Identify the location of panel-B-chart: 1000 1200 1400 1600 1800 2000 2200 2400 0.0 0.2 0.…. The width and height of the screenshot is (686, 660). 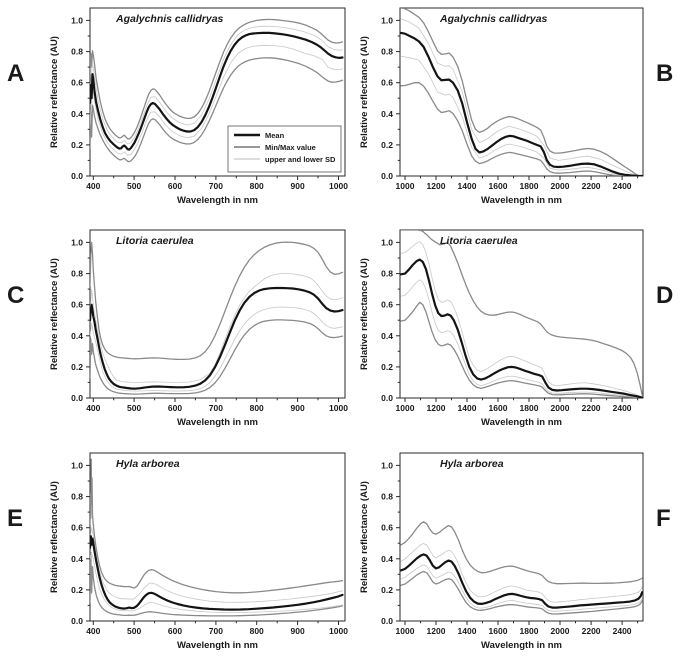
(501, 106).